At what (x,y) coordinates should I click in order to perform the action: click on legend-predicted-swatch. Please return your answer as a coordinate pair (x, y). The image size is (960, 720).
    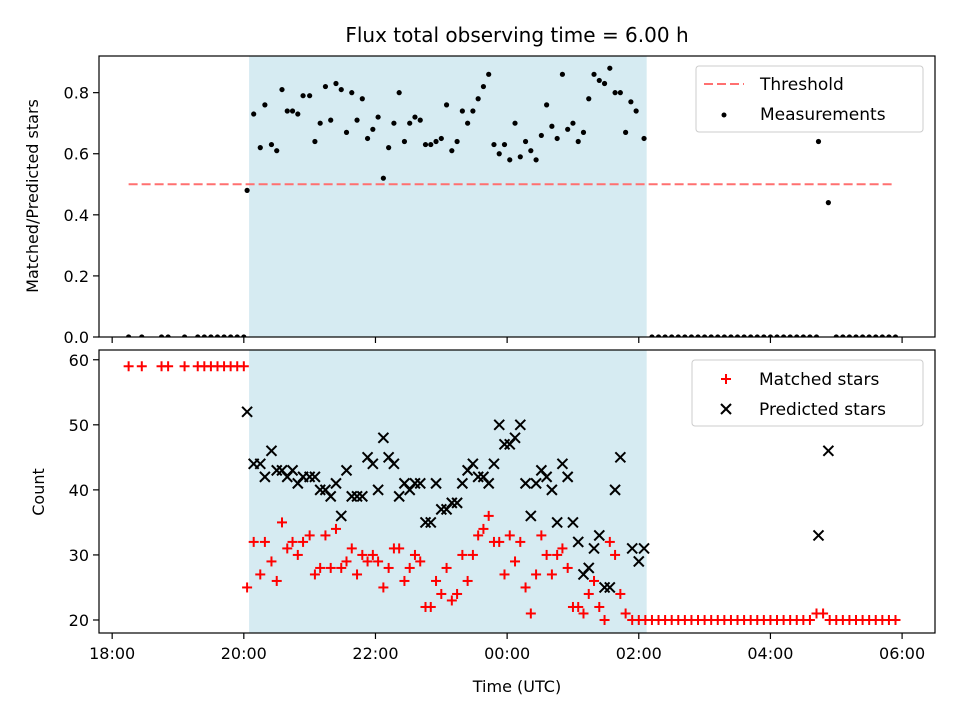
    Looking at the image, I should click on (726, 409).